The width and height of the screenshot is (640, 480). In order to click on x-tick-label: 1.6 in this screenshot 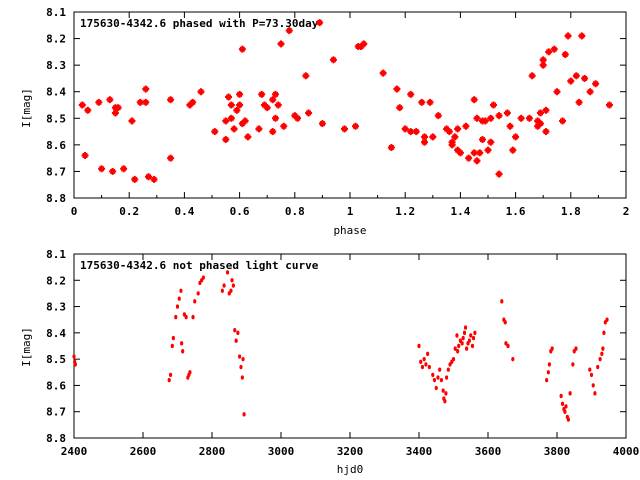, I will do `click(516, 211)`.